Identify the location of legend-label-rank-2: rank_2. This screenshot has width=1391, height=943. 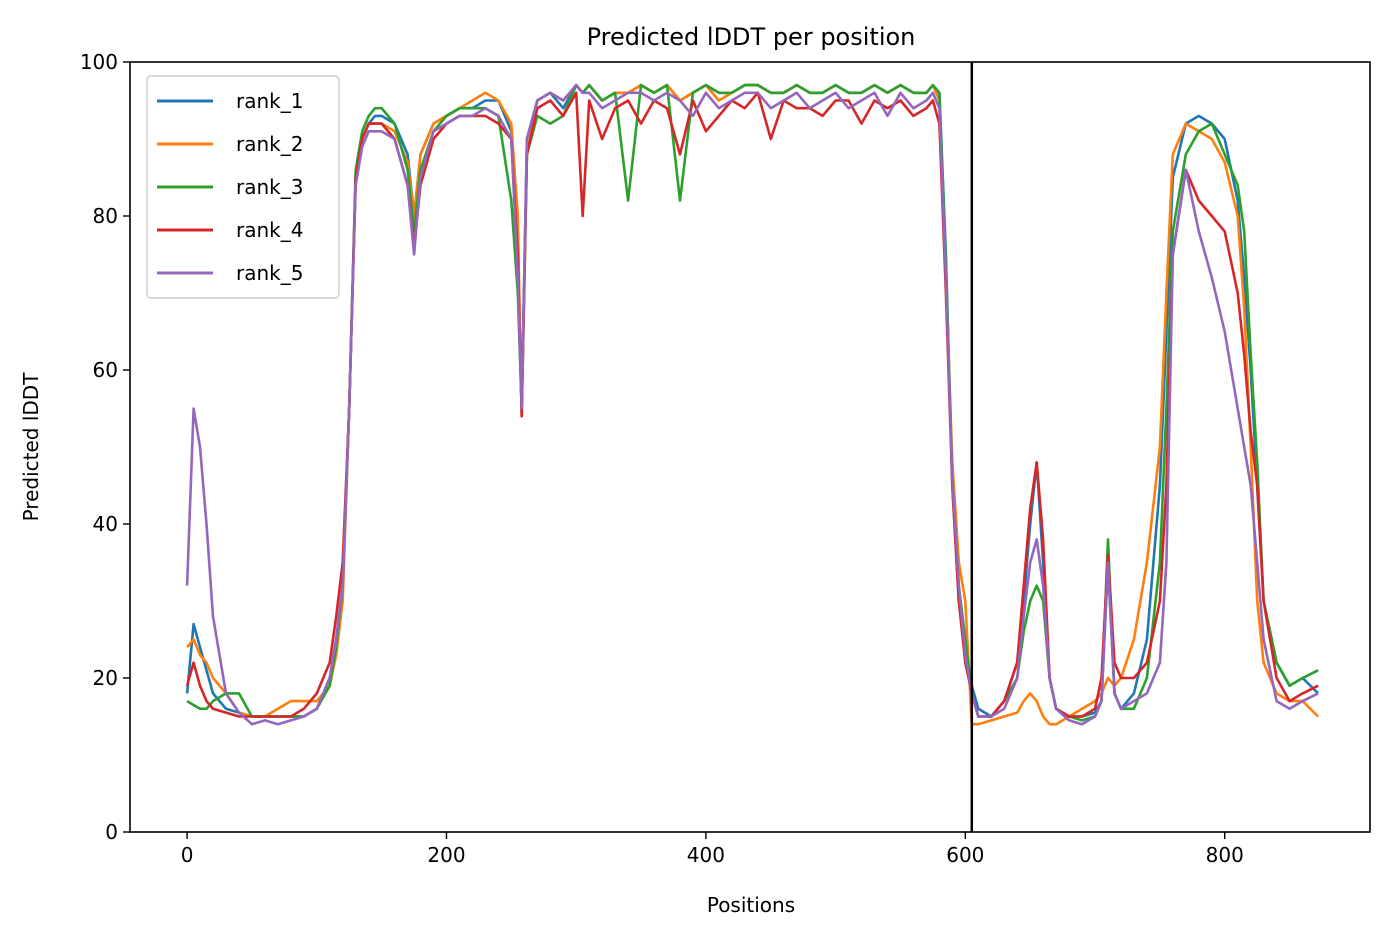
(269, 144).